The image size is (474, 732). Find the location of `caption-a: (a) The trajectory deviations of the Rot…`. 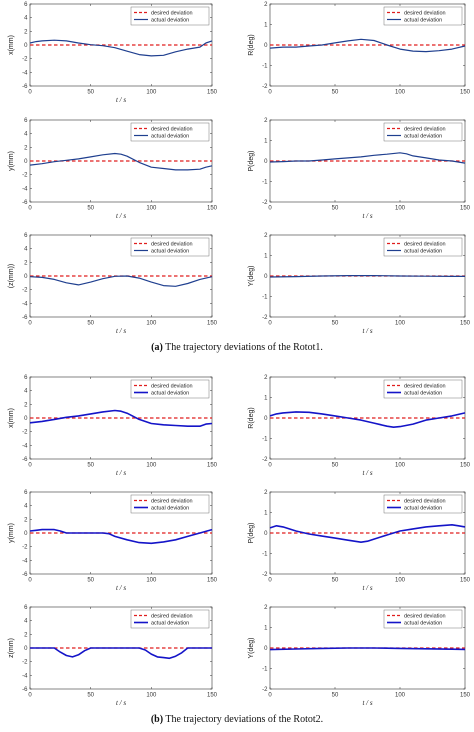

caption-a: (a) The trajectory deviations of the Rot… is located at coordinates (237, 347).